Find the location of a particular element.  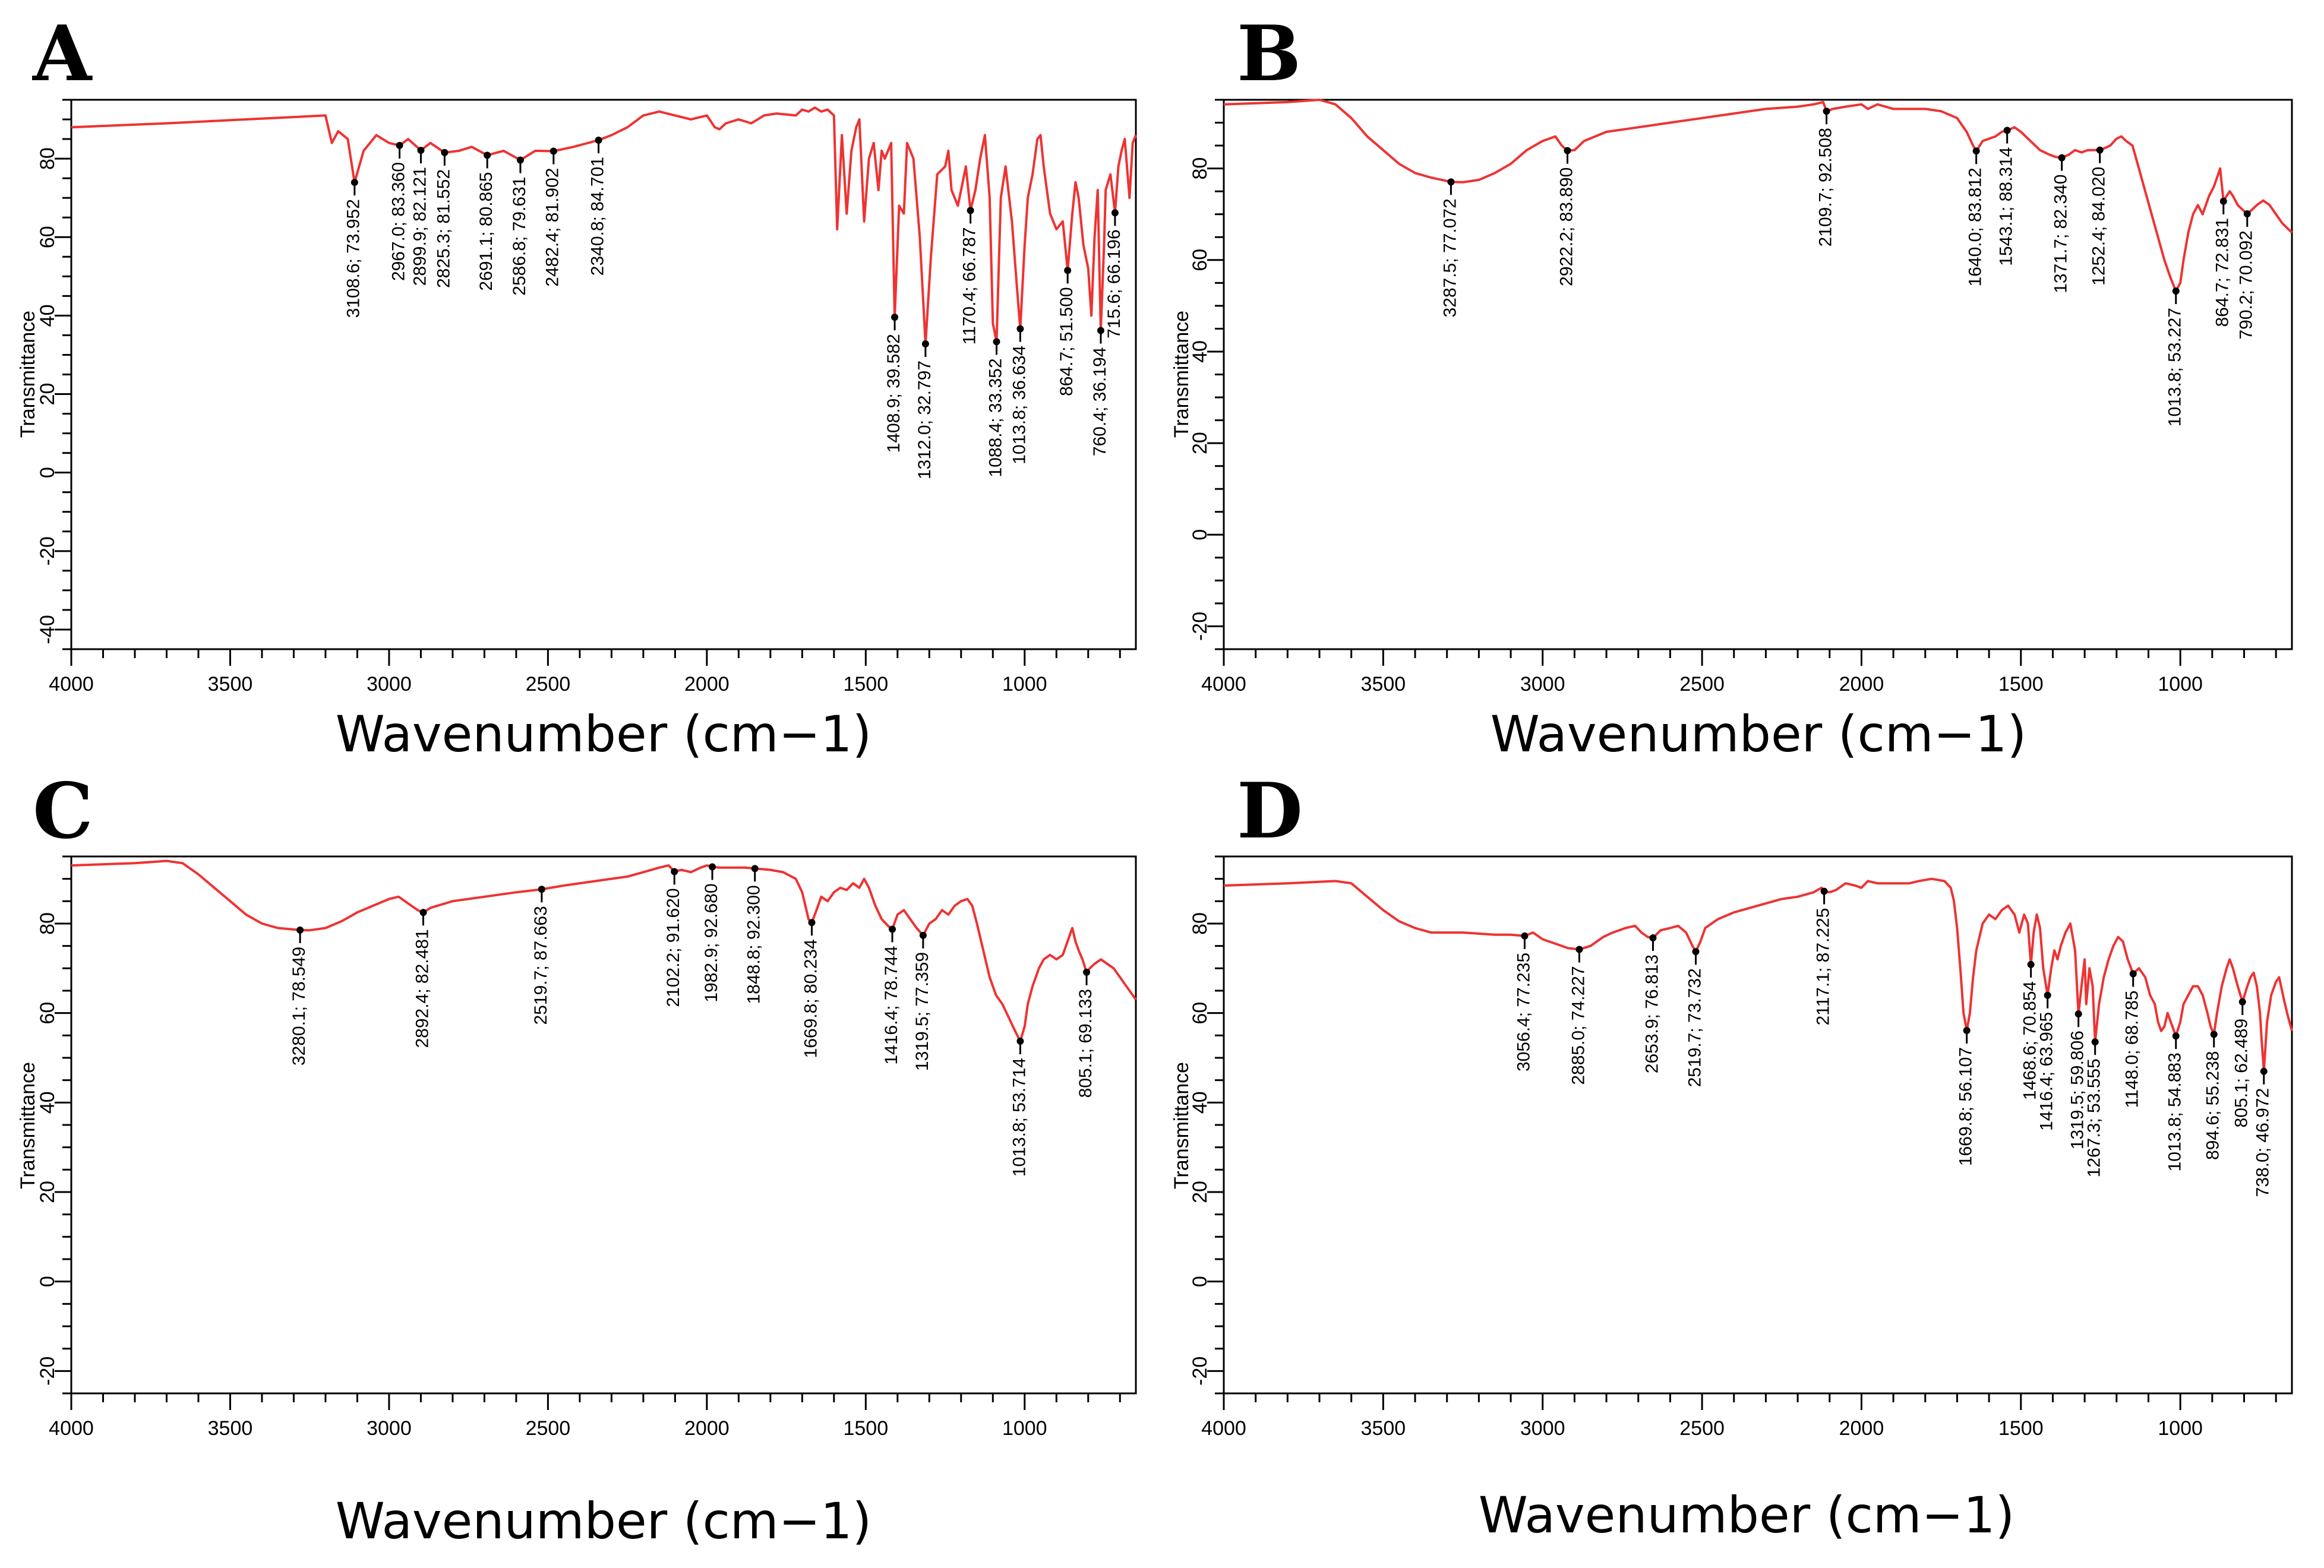

peak-label: 1252.4; 84.020 is located at coordinates (2099, 226).